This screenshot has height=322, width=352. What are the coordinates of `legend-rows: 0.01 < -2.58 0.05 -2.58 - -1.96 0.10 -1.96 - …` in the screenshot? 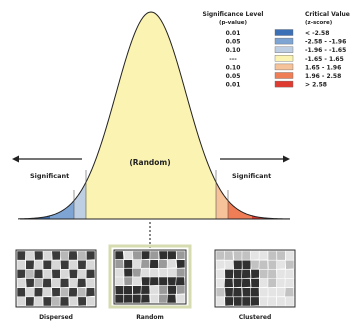 It's located at (286, 59).